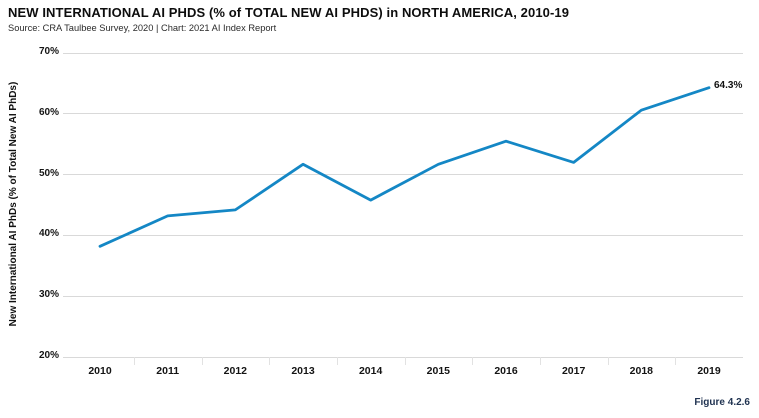 This screenshot has height=418, width=759. Describe the element at coordinates (722, 402) in the screenshot. I see `figure-caption: Figure 4.2.6` at that location.